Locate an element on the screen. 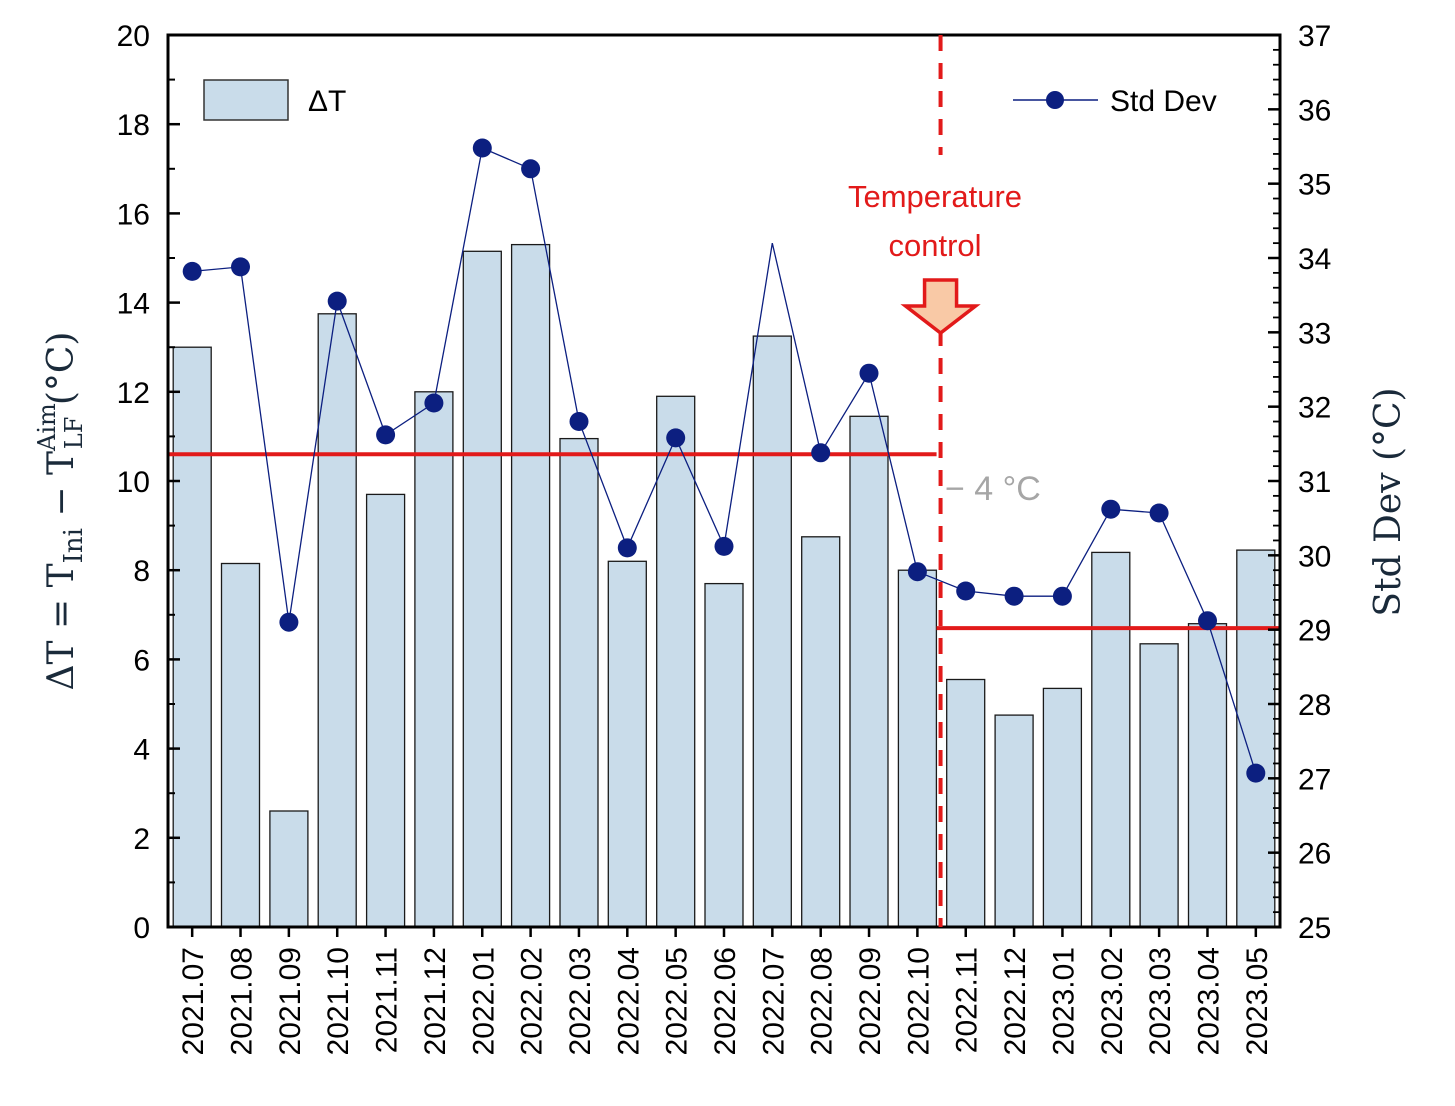 The width and height of the screenshot is (1455, 1106). right-tick-label: 31 is located at coordinates (1314, 482).